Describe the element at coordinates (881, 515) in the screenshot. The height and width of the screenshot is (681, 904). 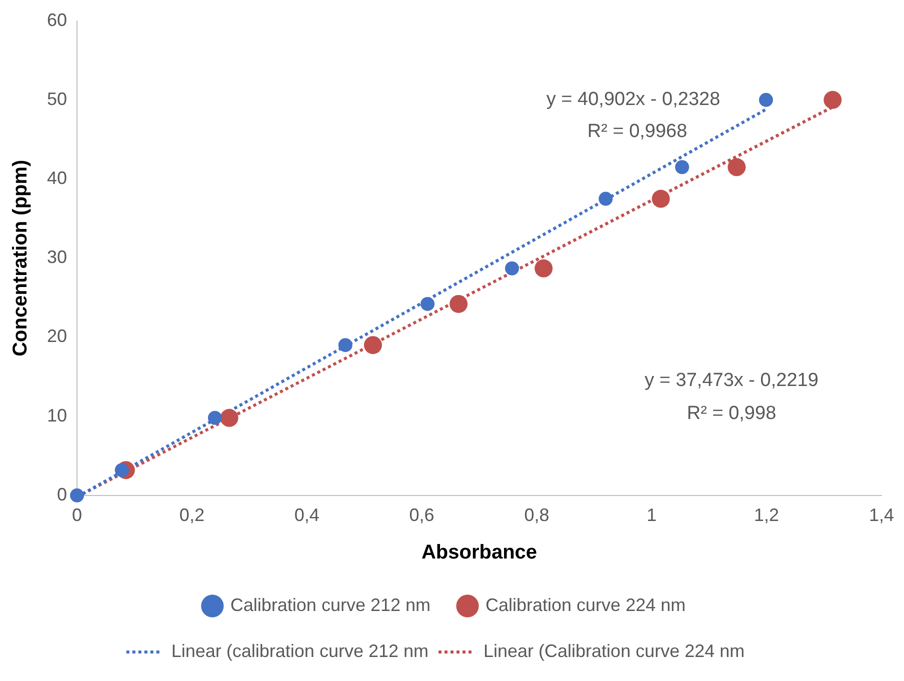
I see `x-tick-label: 1,4` at that location.